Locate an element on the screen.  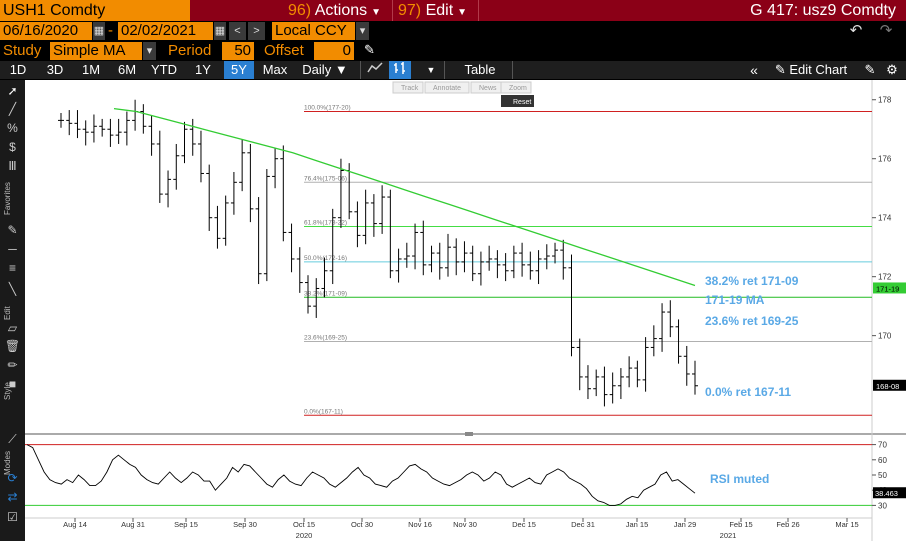
color-swatch-icon: ■ is located at coordinates (12, 384).